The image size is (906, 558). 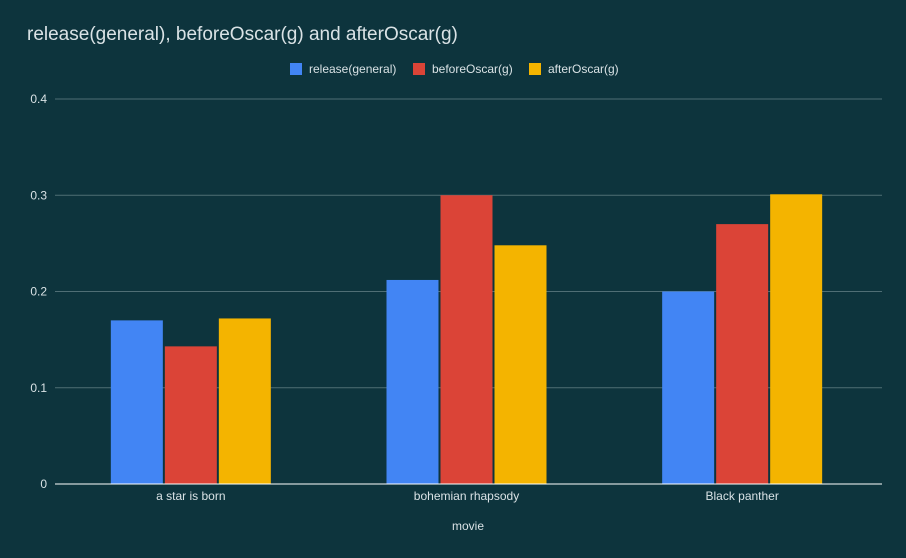 I want to click on x-tick-label: Black panther, so click(x=741, y=496).